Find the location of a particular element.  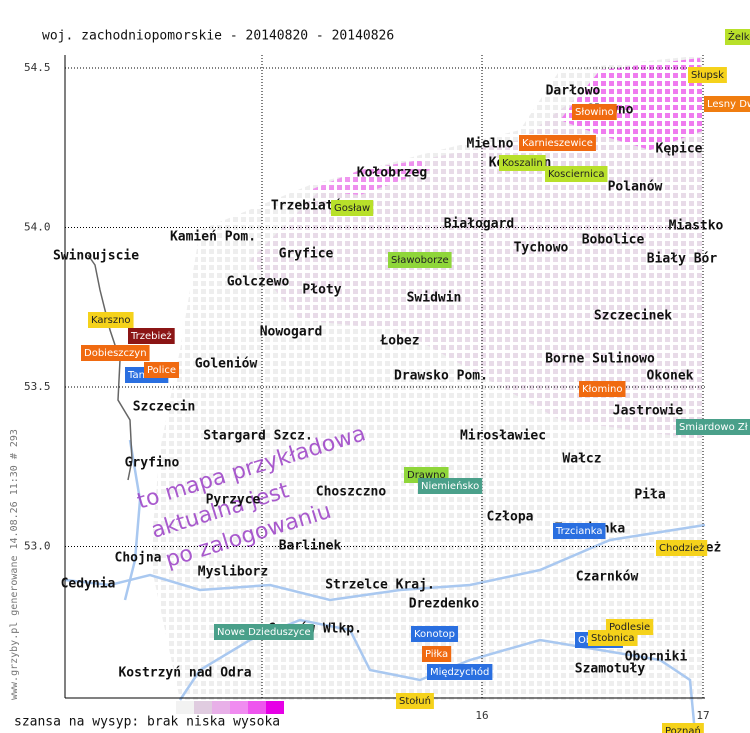

place-marker: Chodzież is located at coordinates (682, 548).